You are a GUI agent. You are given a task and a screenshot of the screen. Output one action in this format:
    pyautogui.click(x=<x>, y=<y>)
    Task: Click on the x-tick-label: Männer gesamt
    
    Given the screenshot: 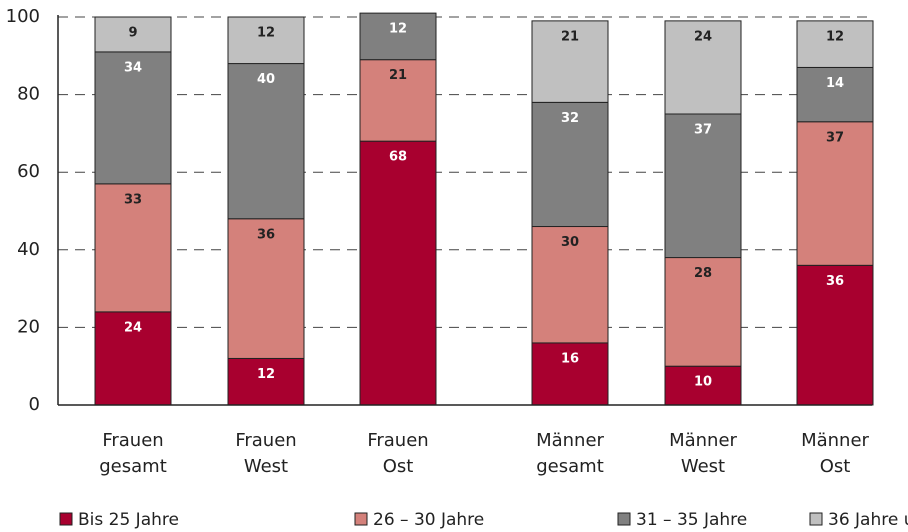 What is the action you would take?
    pyautogui.click(x=570, y=453)
    